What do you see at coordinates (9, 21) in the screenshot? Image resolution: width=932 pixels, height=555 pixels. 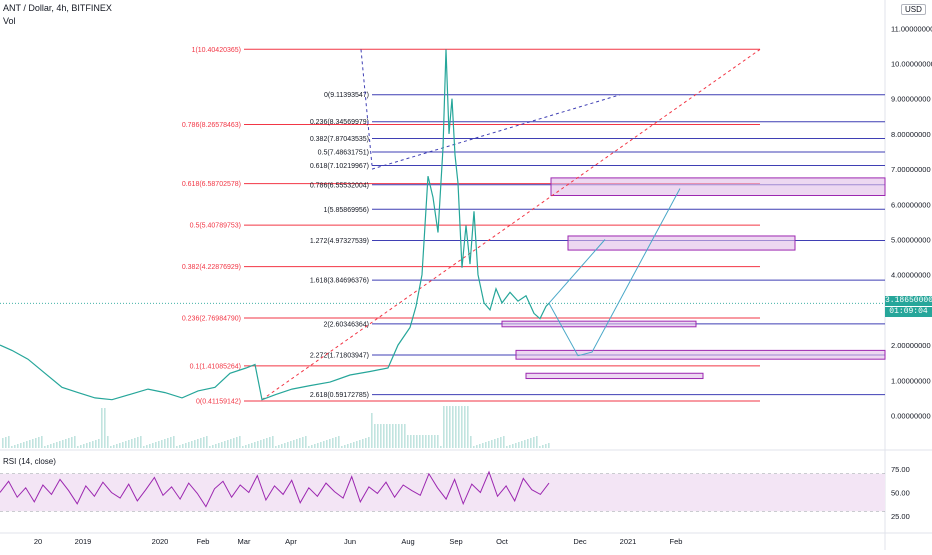 I see `volume-label: Vol` at bounding box center [9, 21].